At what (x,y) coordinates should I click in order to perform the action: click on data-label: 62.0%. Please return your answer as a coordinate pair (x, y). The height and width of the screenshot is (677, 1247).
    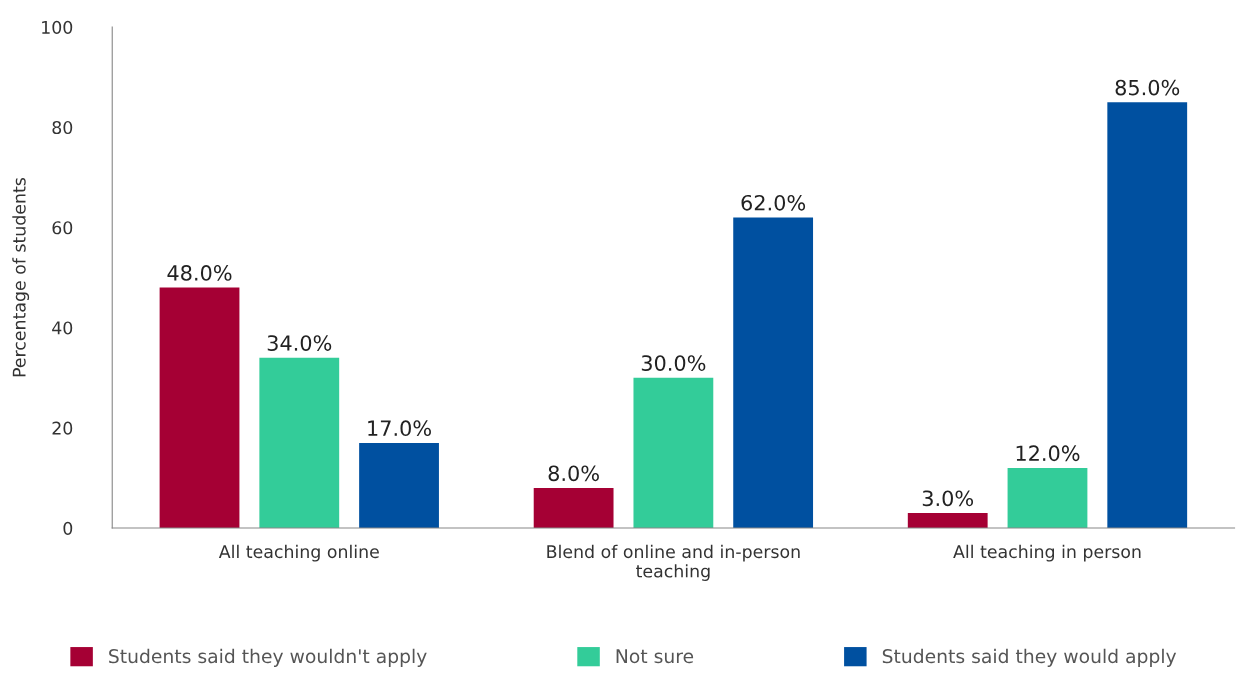
    Looking at the image, I should click on (773, 202).